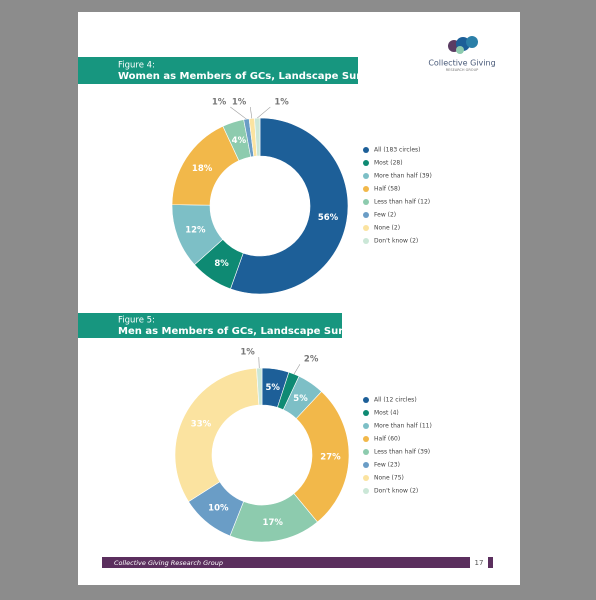  I want to click on logo: Collective Giving RESEARCH GROUP, so click(462, 54).